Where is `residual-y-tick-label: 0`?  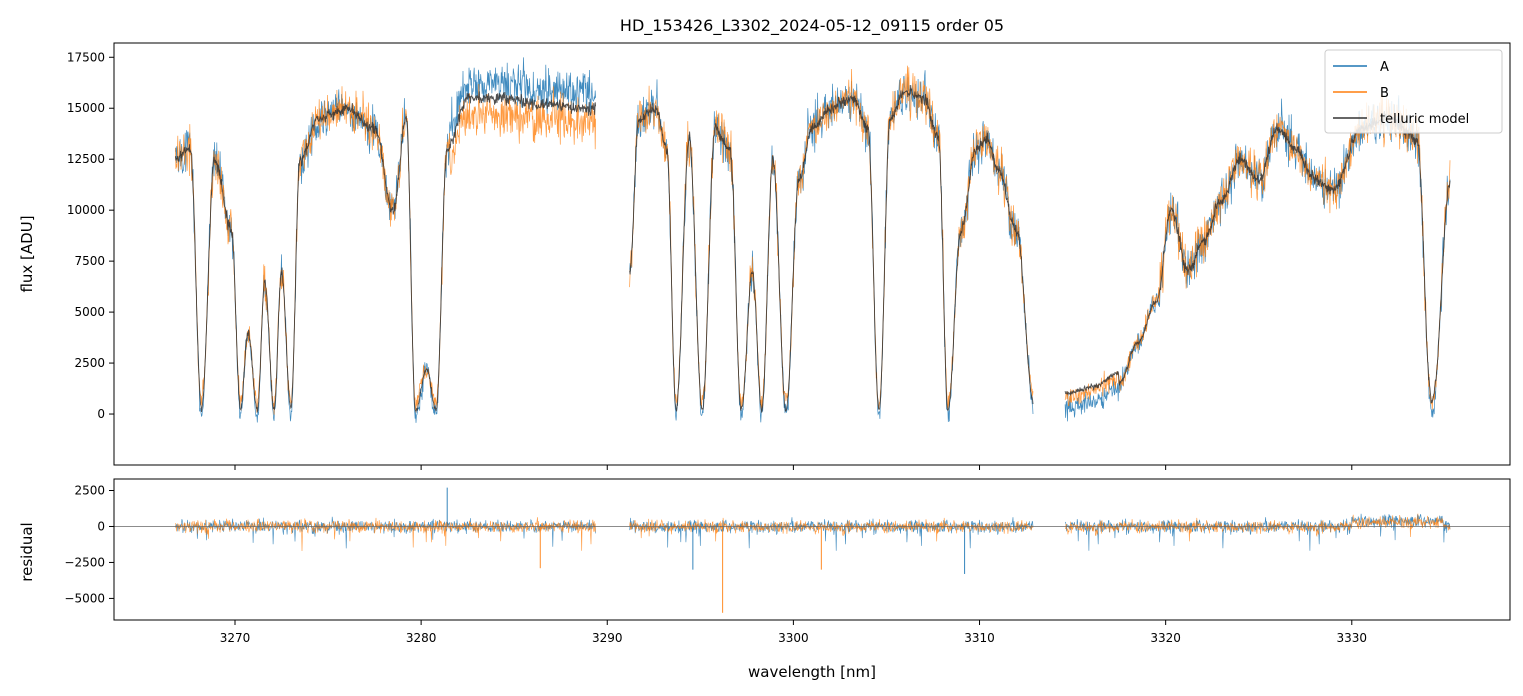 residual-y-tick-label: 0 is located at coordinates (101, 526).